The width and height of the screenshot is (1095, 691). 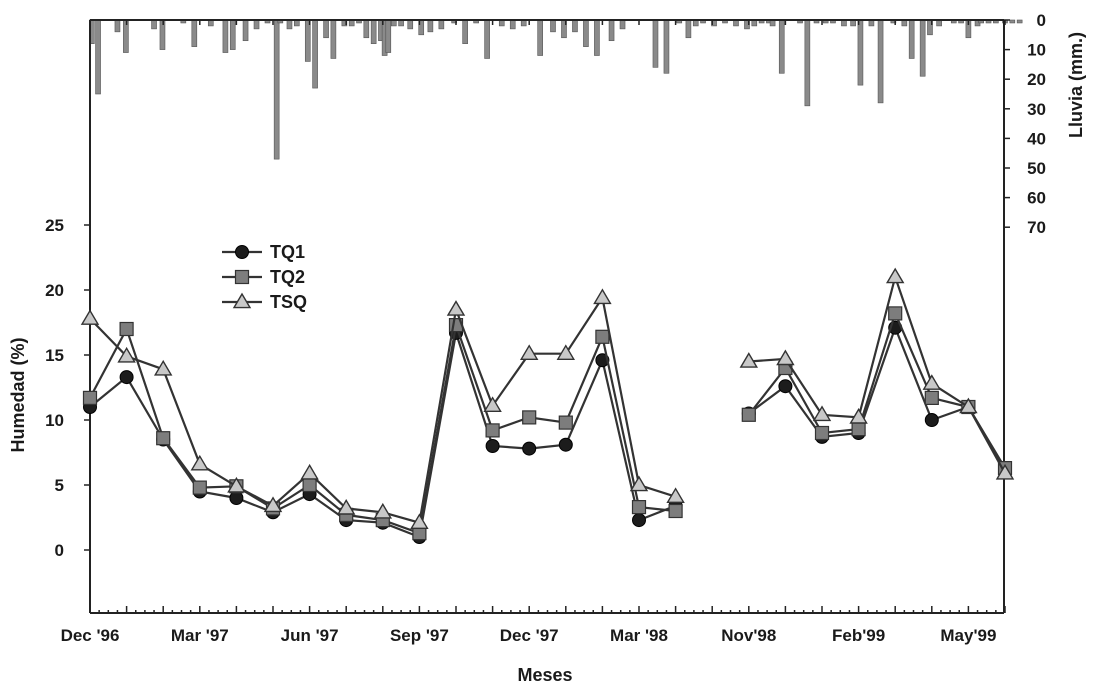 What do you see at coordinates (544, 675) in the screenshot?
I see `x-axis-title: Meses` at bounding box center [544, 675].